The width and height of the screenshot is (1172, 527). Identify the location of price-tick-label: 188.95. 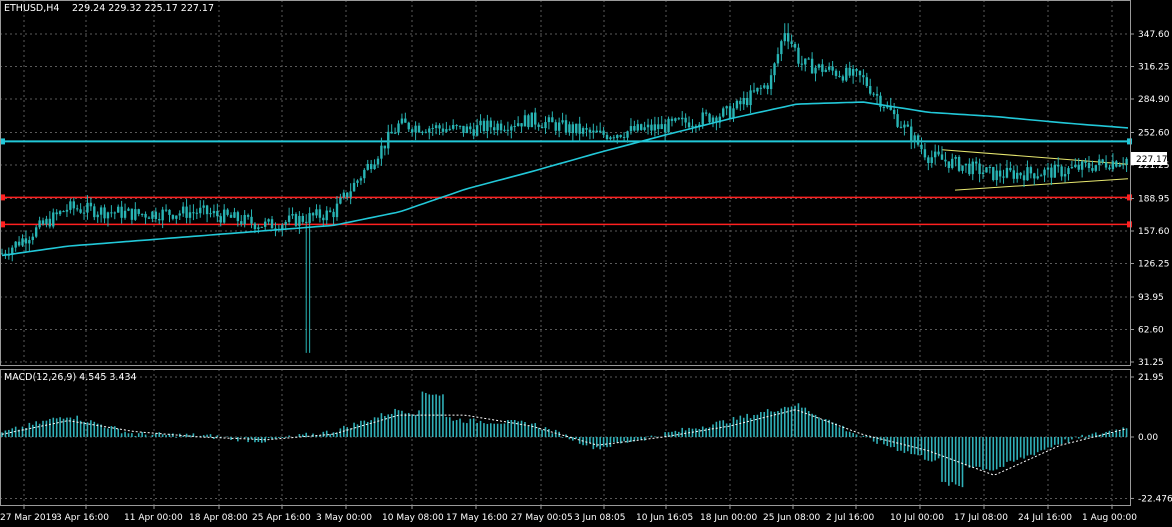
(1154, 199).